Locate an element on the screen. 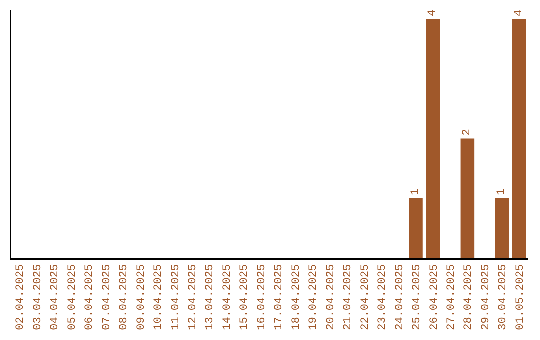 The height and width of the screenshot is (340, 540). x-tick-label: 16.04.2025 is located at coordinates (262, 297).